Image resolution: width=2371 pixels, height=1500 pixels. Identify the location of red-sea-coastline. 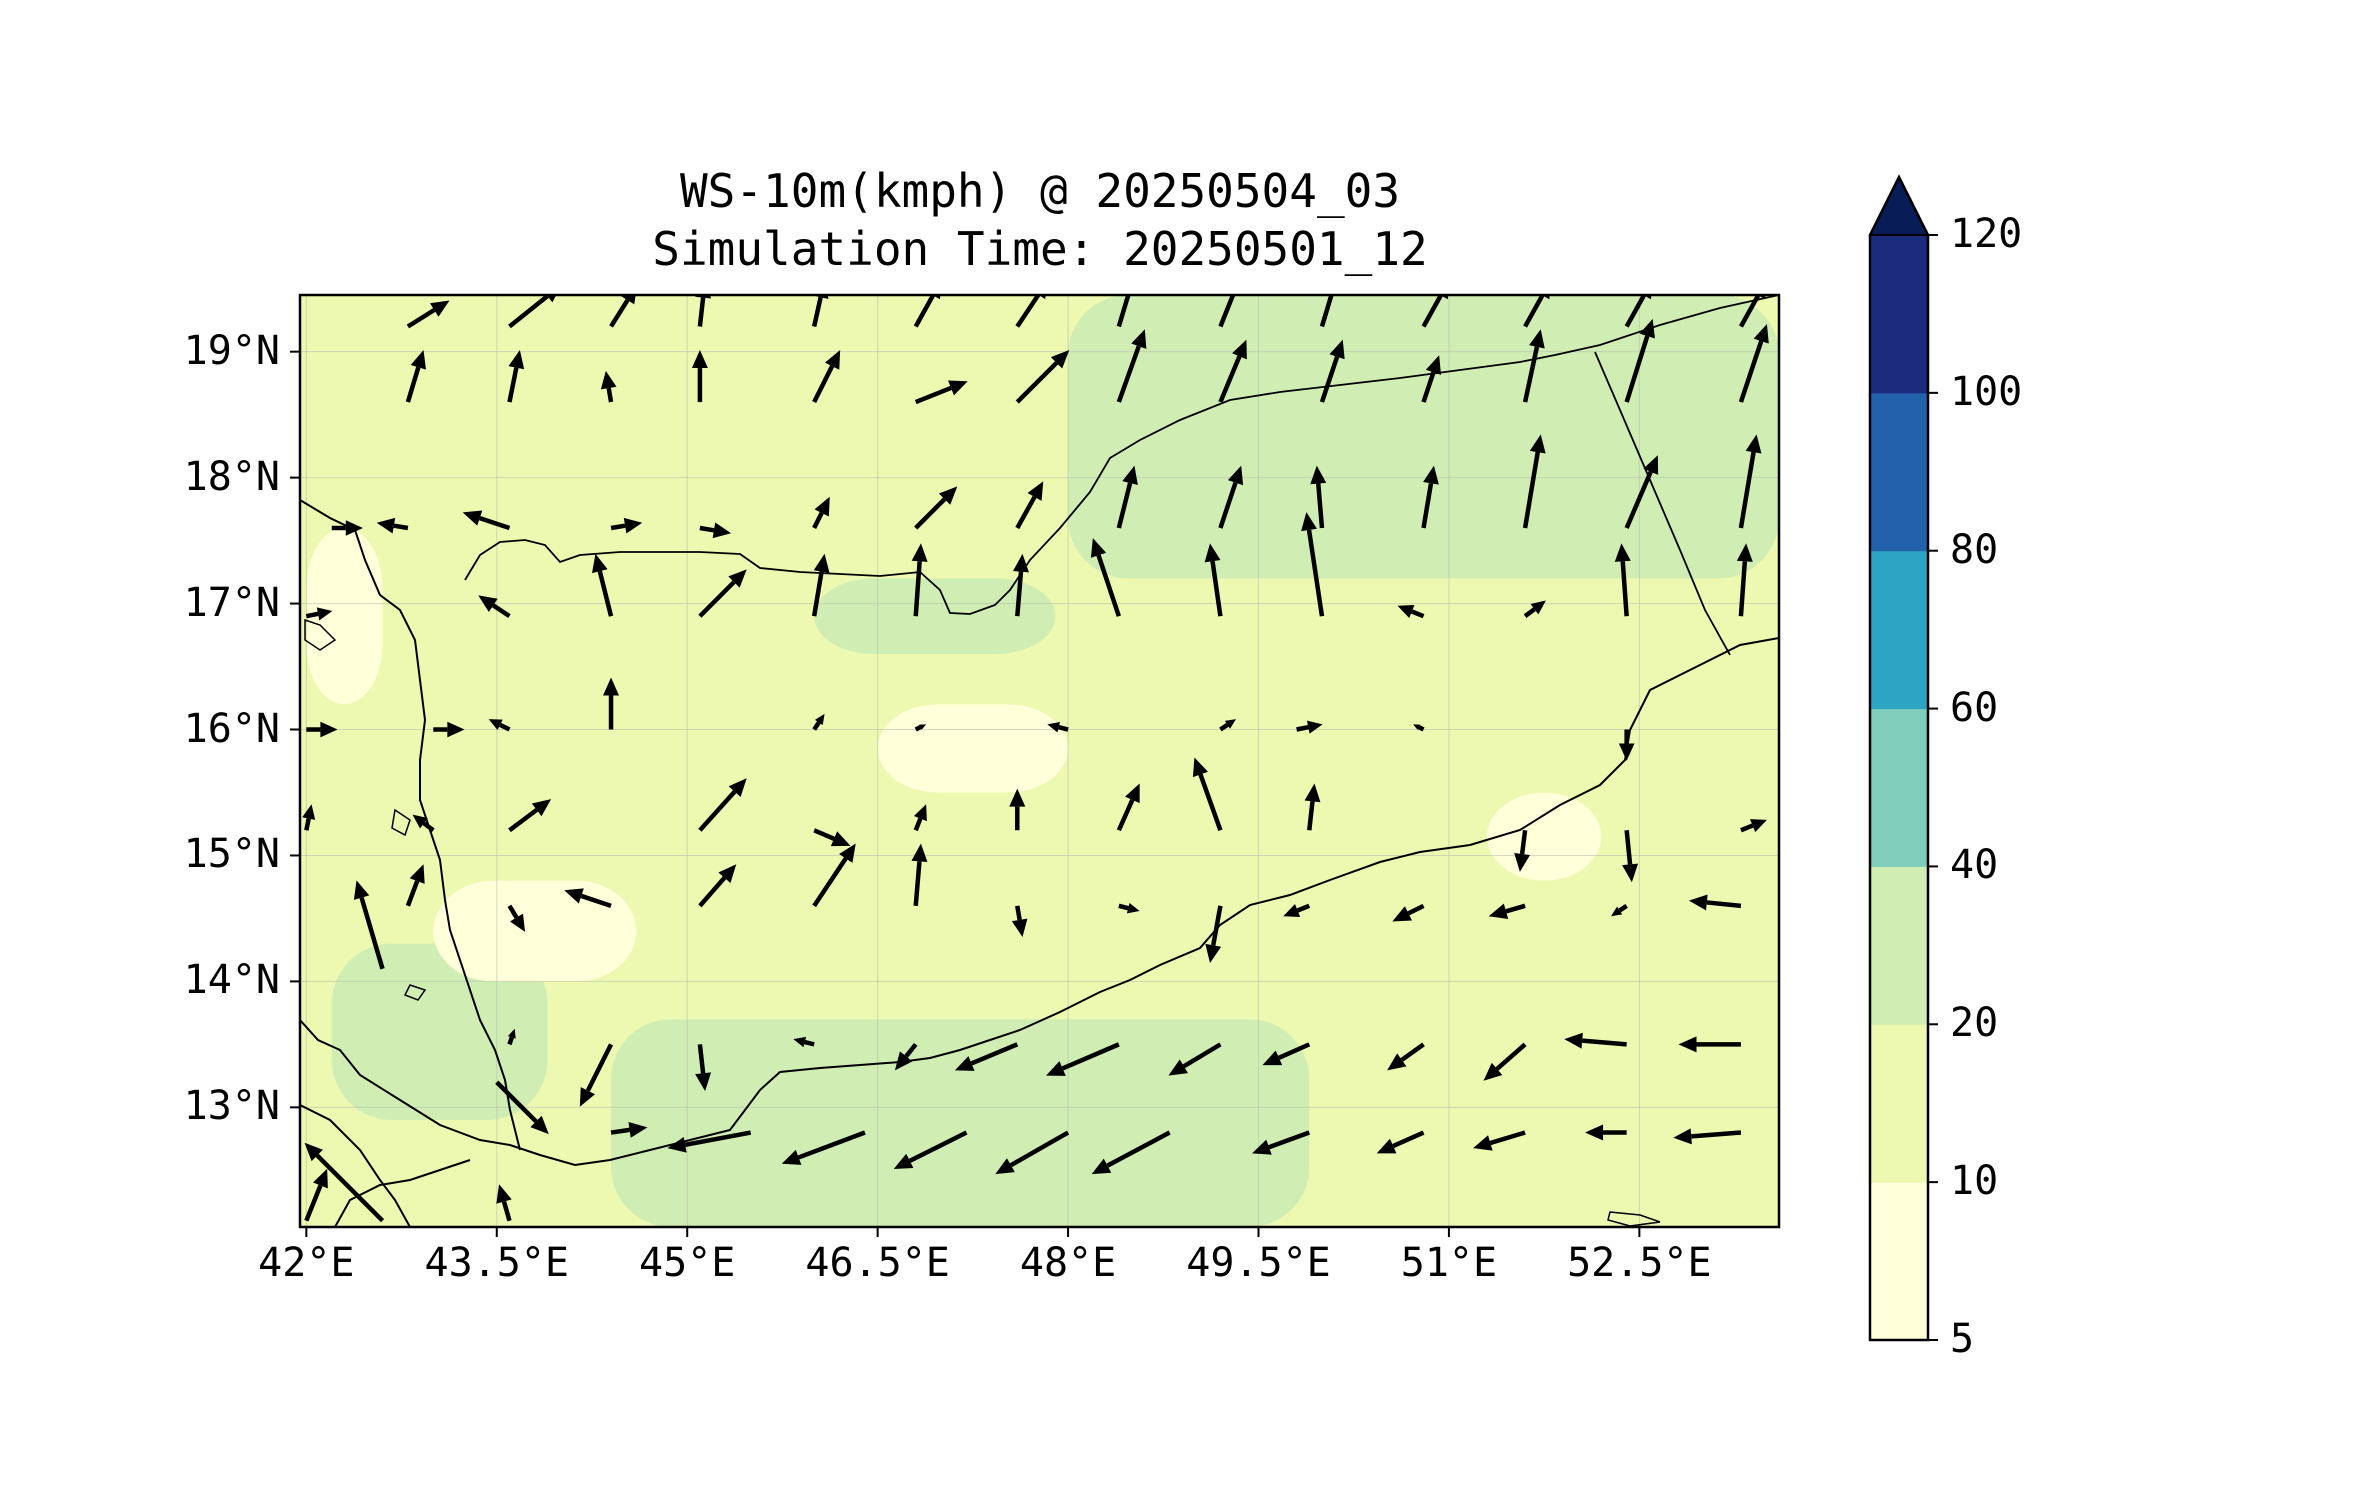
(410, 825).